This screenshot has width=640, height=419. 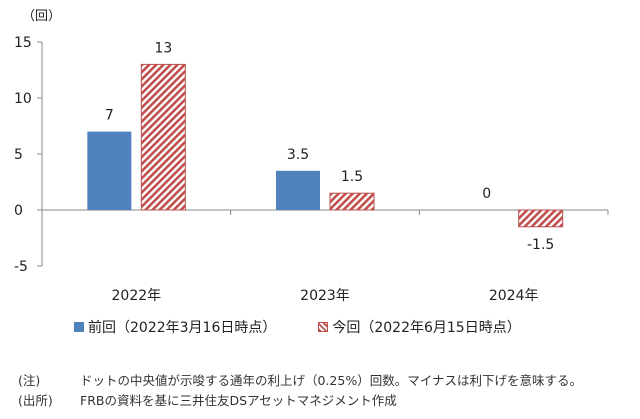 I want to click on legend-item-current: 今回（2022年6月15日時点）, so click(x=419, y=327).